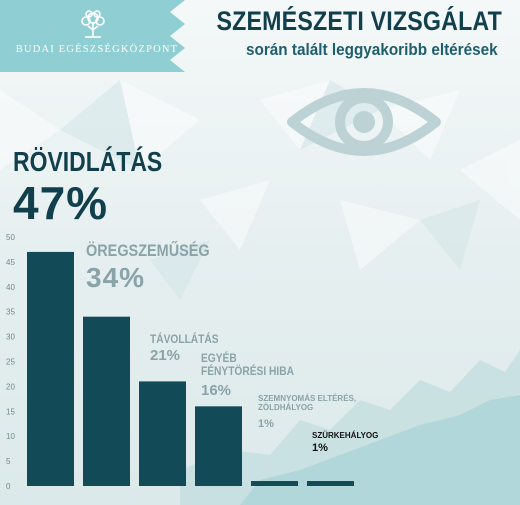  What do you see at coordinates (10, 386) in the screenshot?
I see `y-tick-label: 20` at bounding box center [10, 386].